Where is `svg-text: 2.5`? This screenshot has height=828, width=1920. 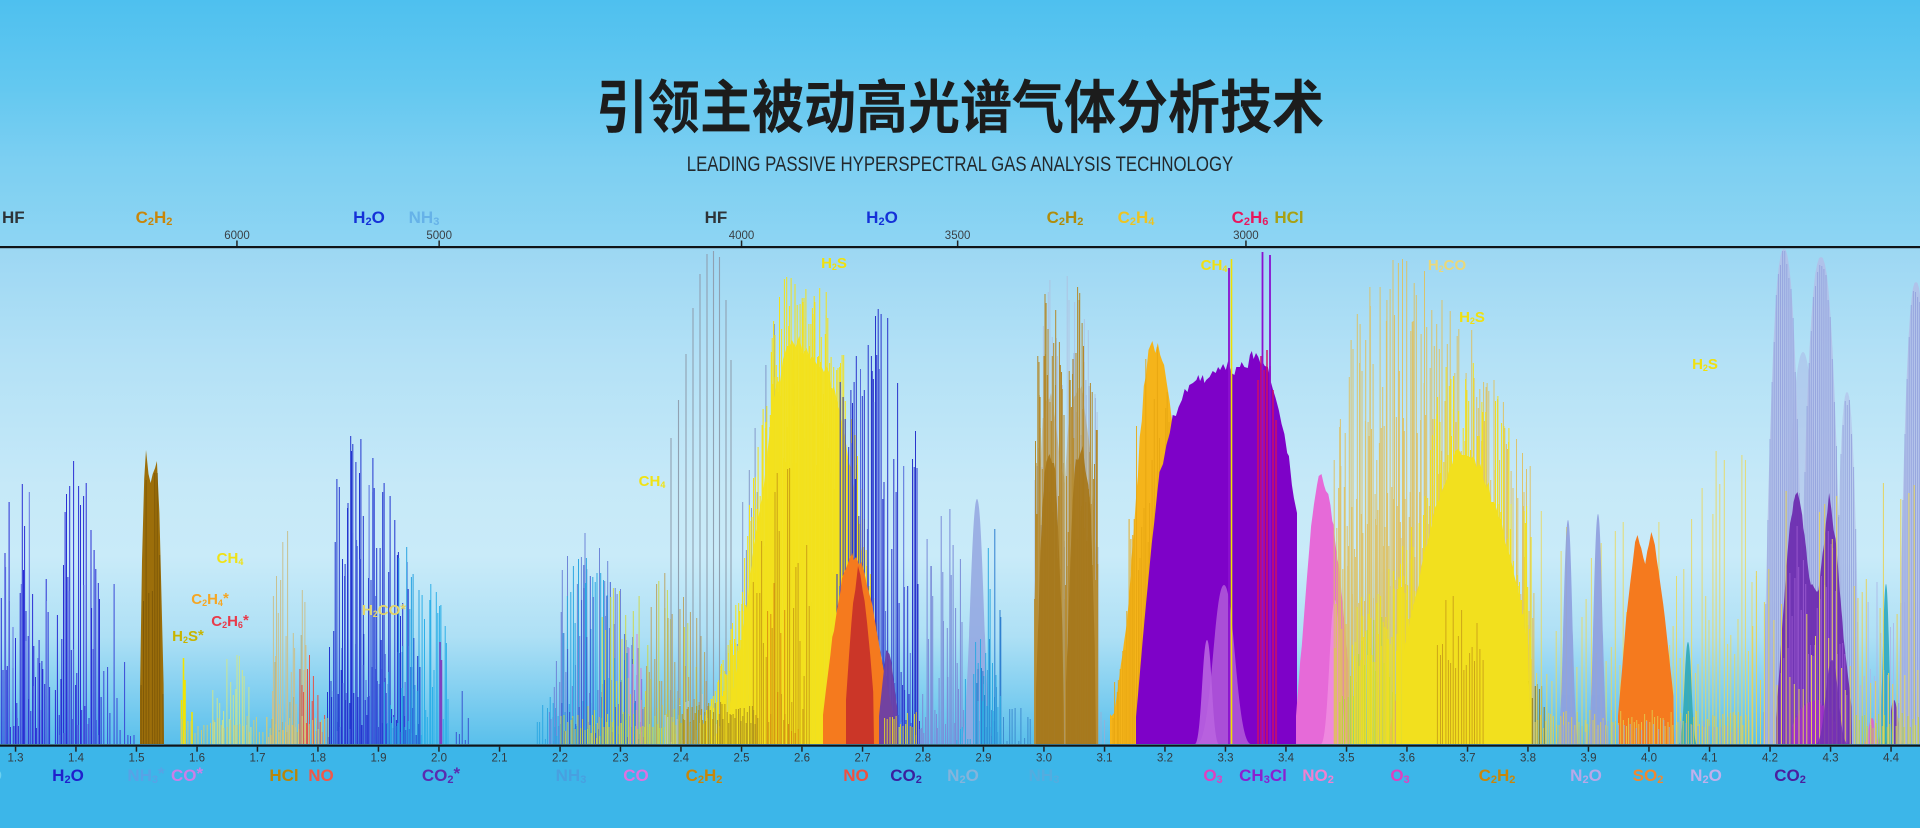
svg-text: 2.5 is located at coordinates (742, 759).